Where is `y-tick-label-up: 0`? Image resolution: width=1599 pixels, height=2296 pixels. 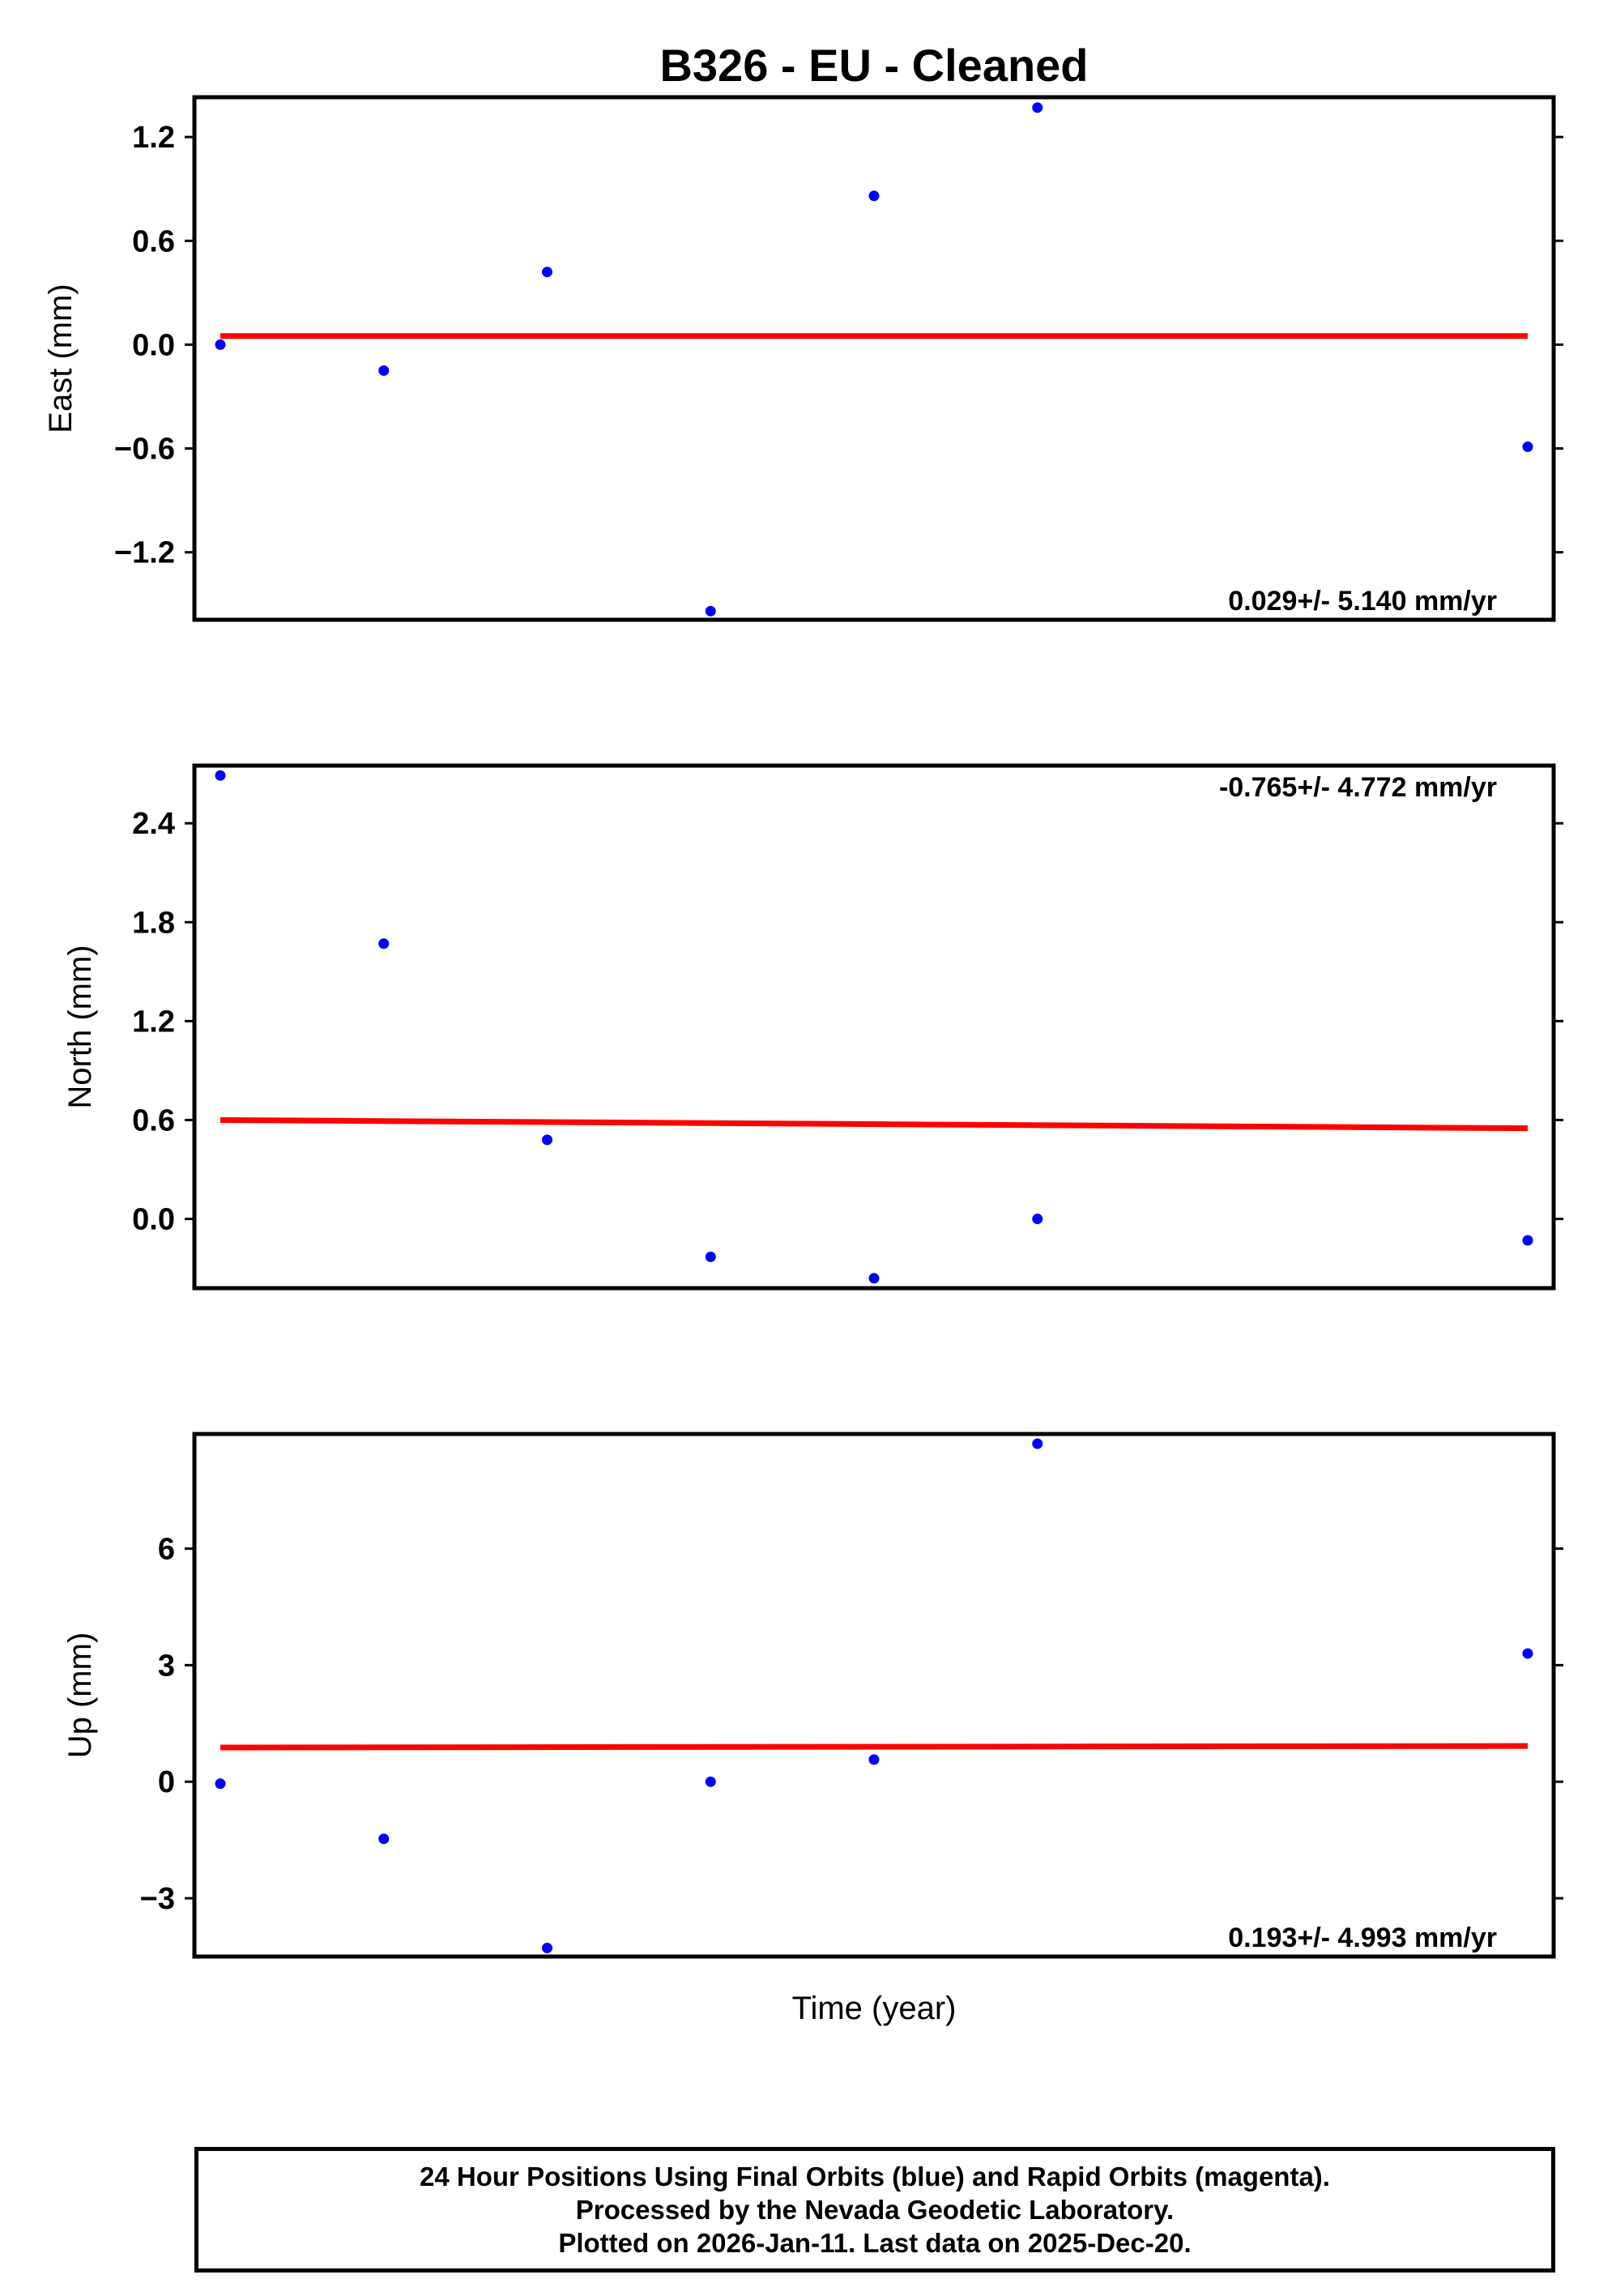 y-tick-label-up: 0 is located at coordinates (166, 1782).